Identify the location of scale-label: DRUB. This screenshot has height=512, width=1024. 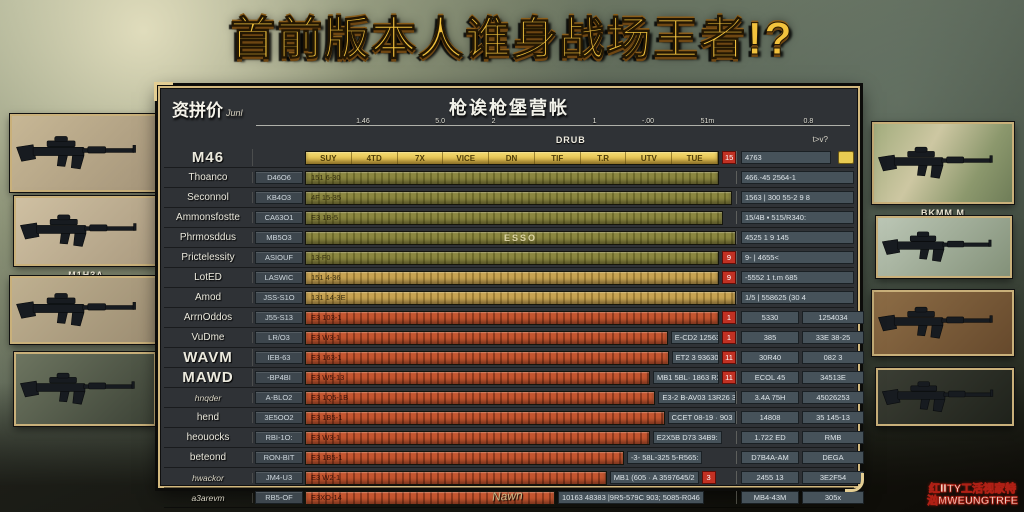
(570, 140).